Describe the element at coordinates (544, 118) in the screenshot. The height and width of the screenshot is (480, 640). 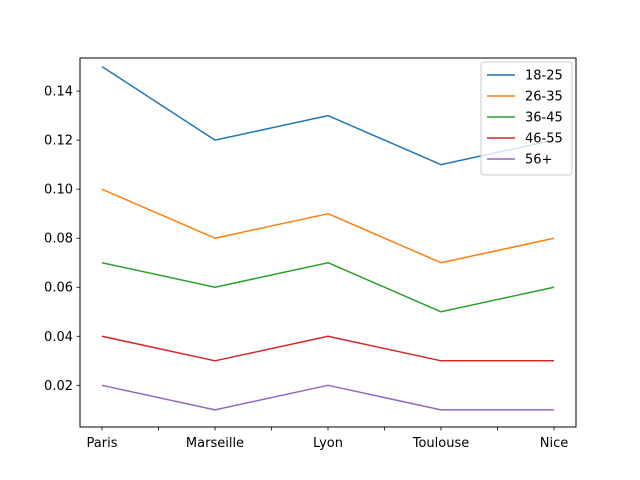
I see `legend-label: 36-45` at that location.